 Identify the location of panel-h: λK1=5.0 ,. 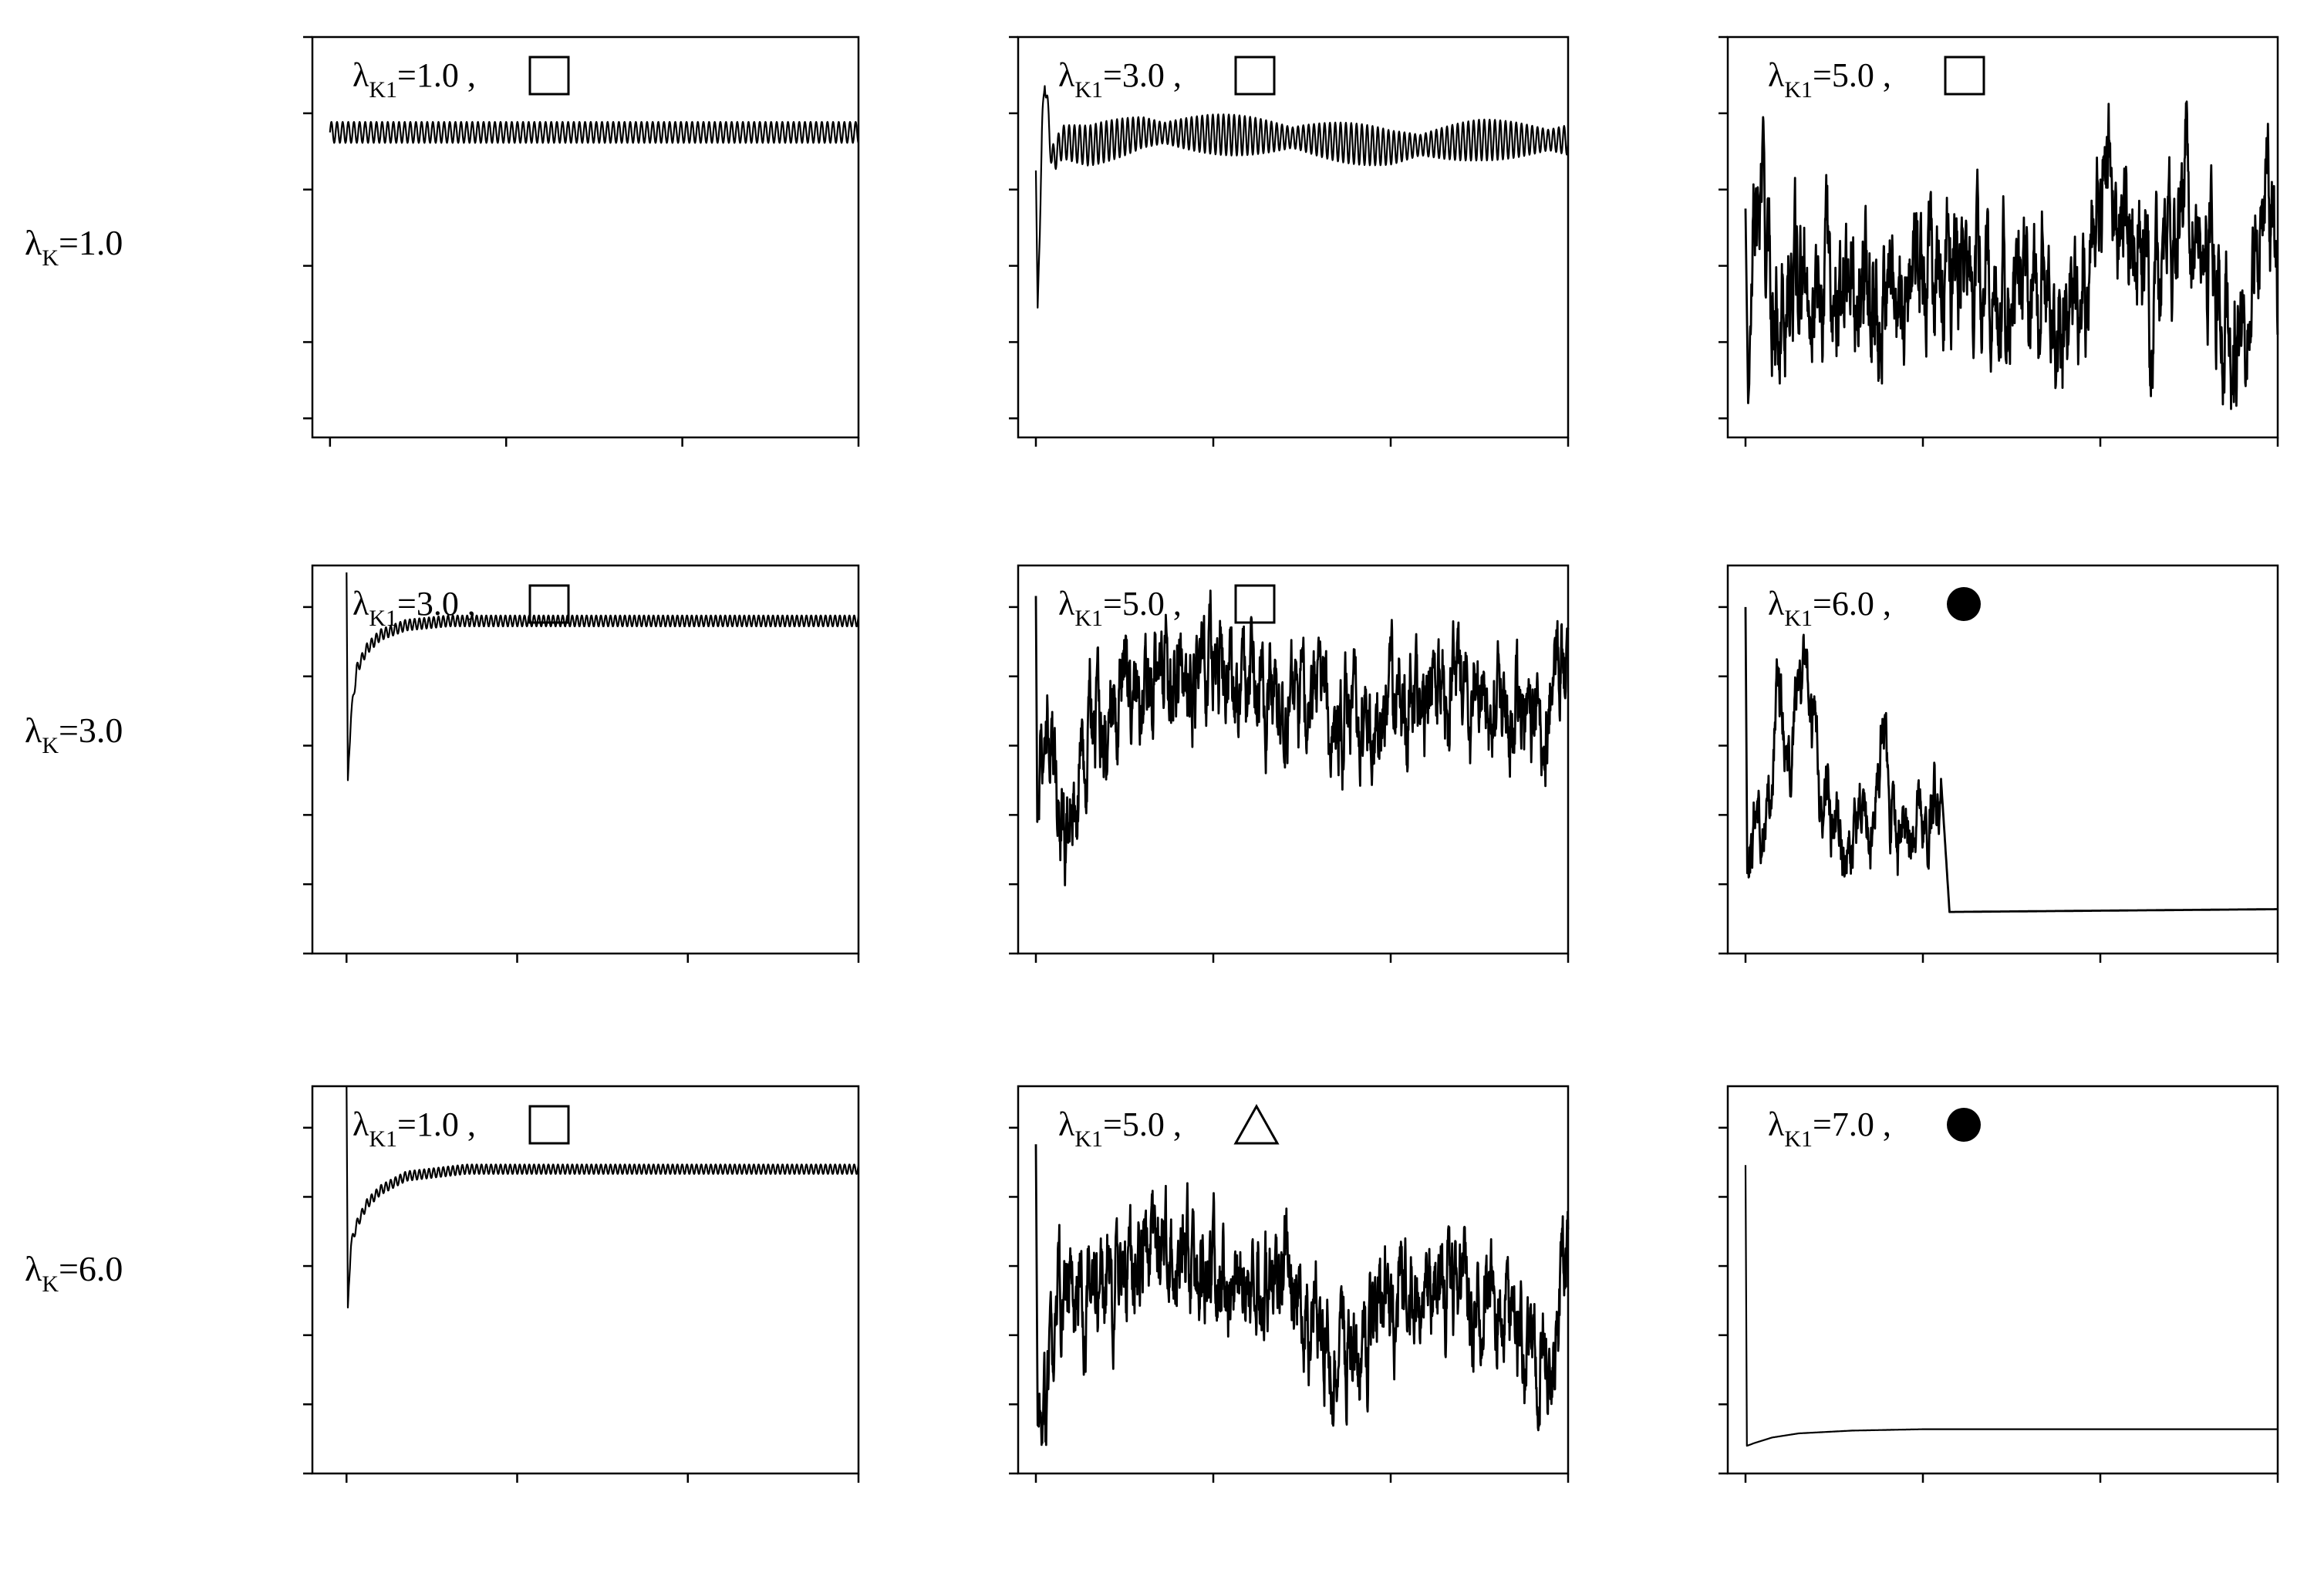
(1289, 1284).